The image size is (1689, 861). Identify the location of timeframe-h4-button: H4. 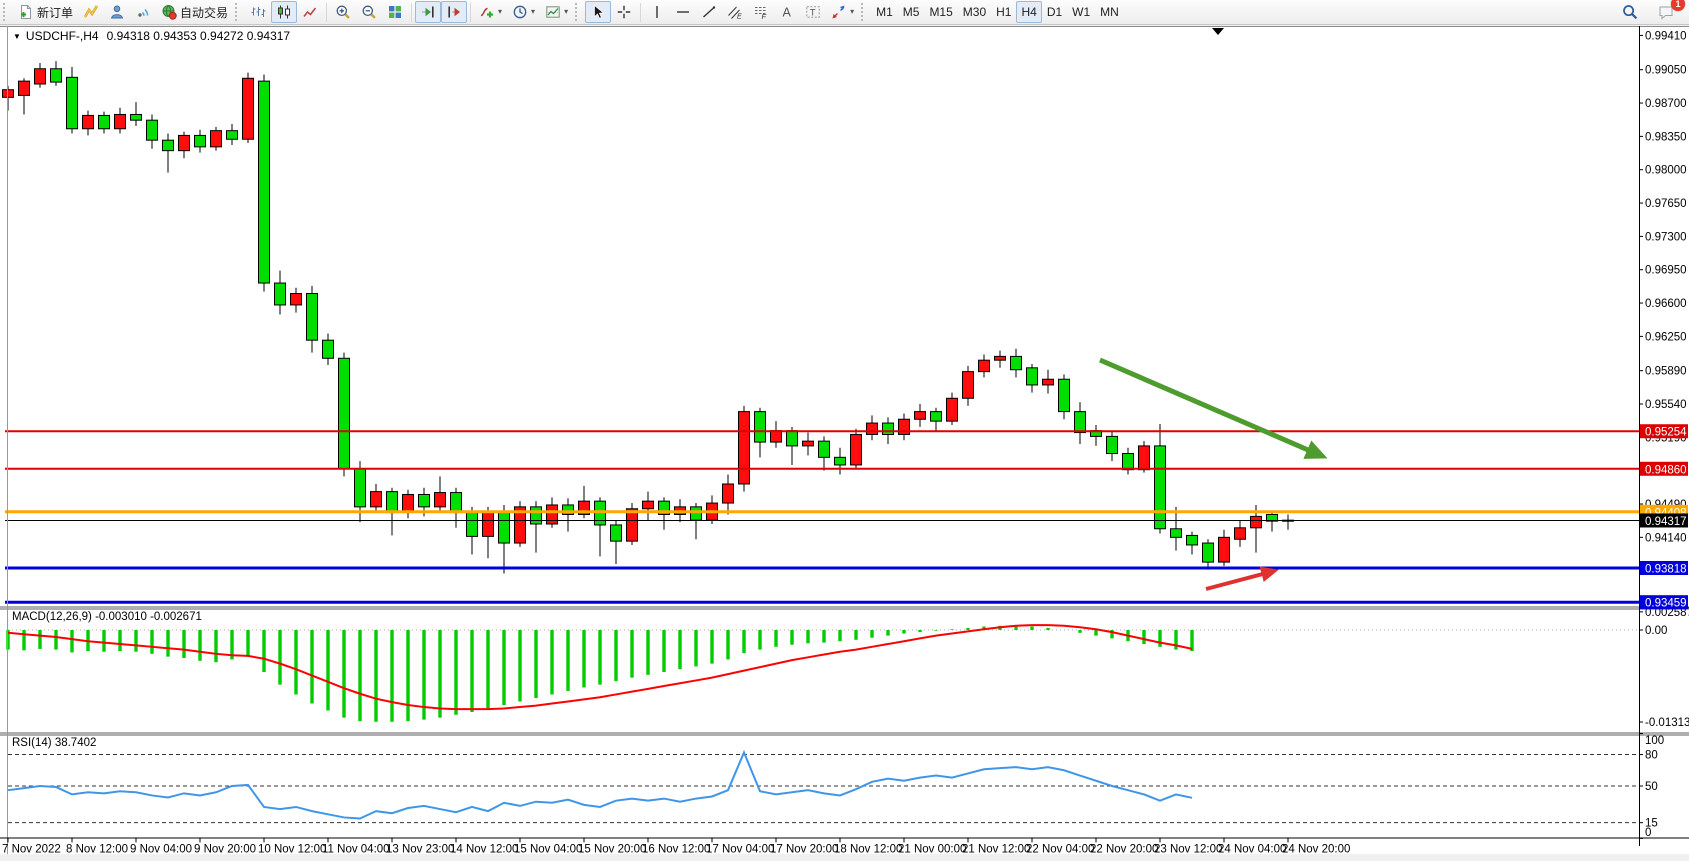
(1029, 12).